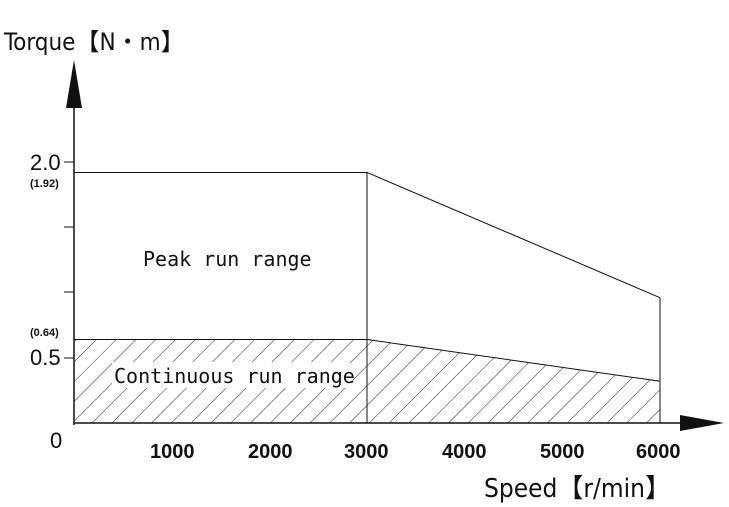 The image size is (729, 507). Describe the element at coordinates (56, 440) in the screenshot. I see `x-tick-label: 0` at that location.